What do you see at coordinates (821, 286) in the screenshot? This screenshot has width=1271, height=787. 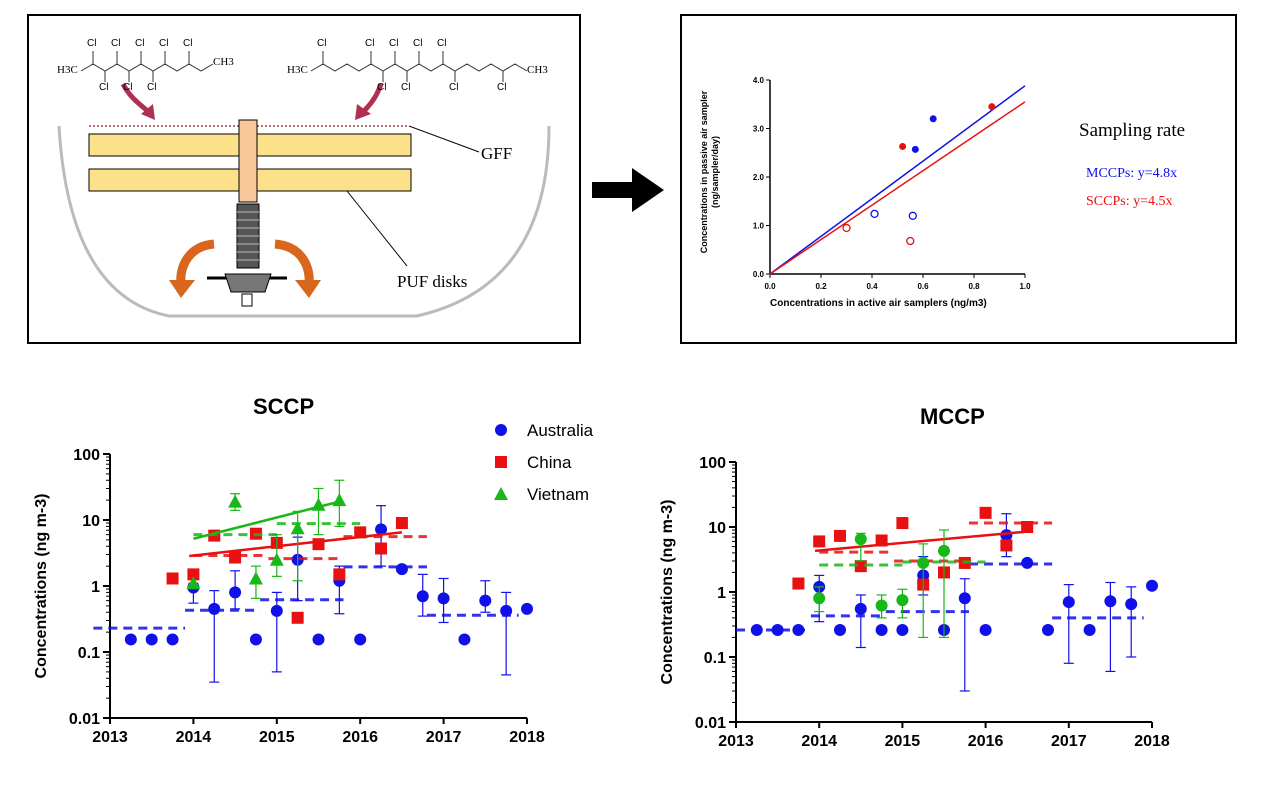 I see `rate-x-tick-label: 0.2` at bounding box center [821, 286].